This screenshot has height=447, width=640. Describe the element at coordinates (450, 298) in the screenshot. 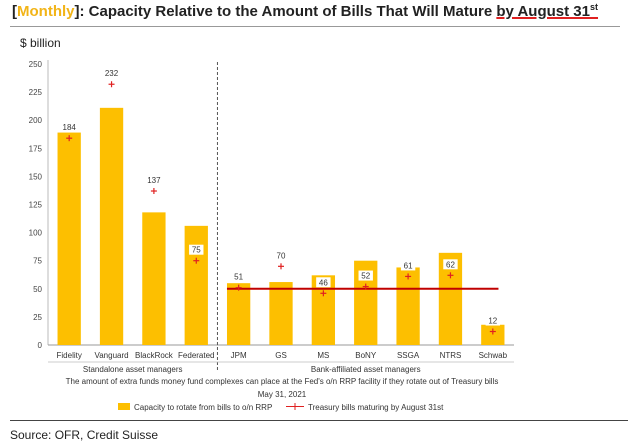

I see `bar-ntrs` at that location.